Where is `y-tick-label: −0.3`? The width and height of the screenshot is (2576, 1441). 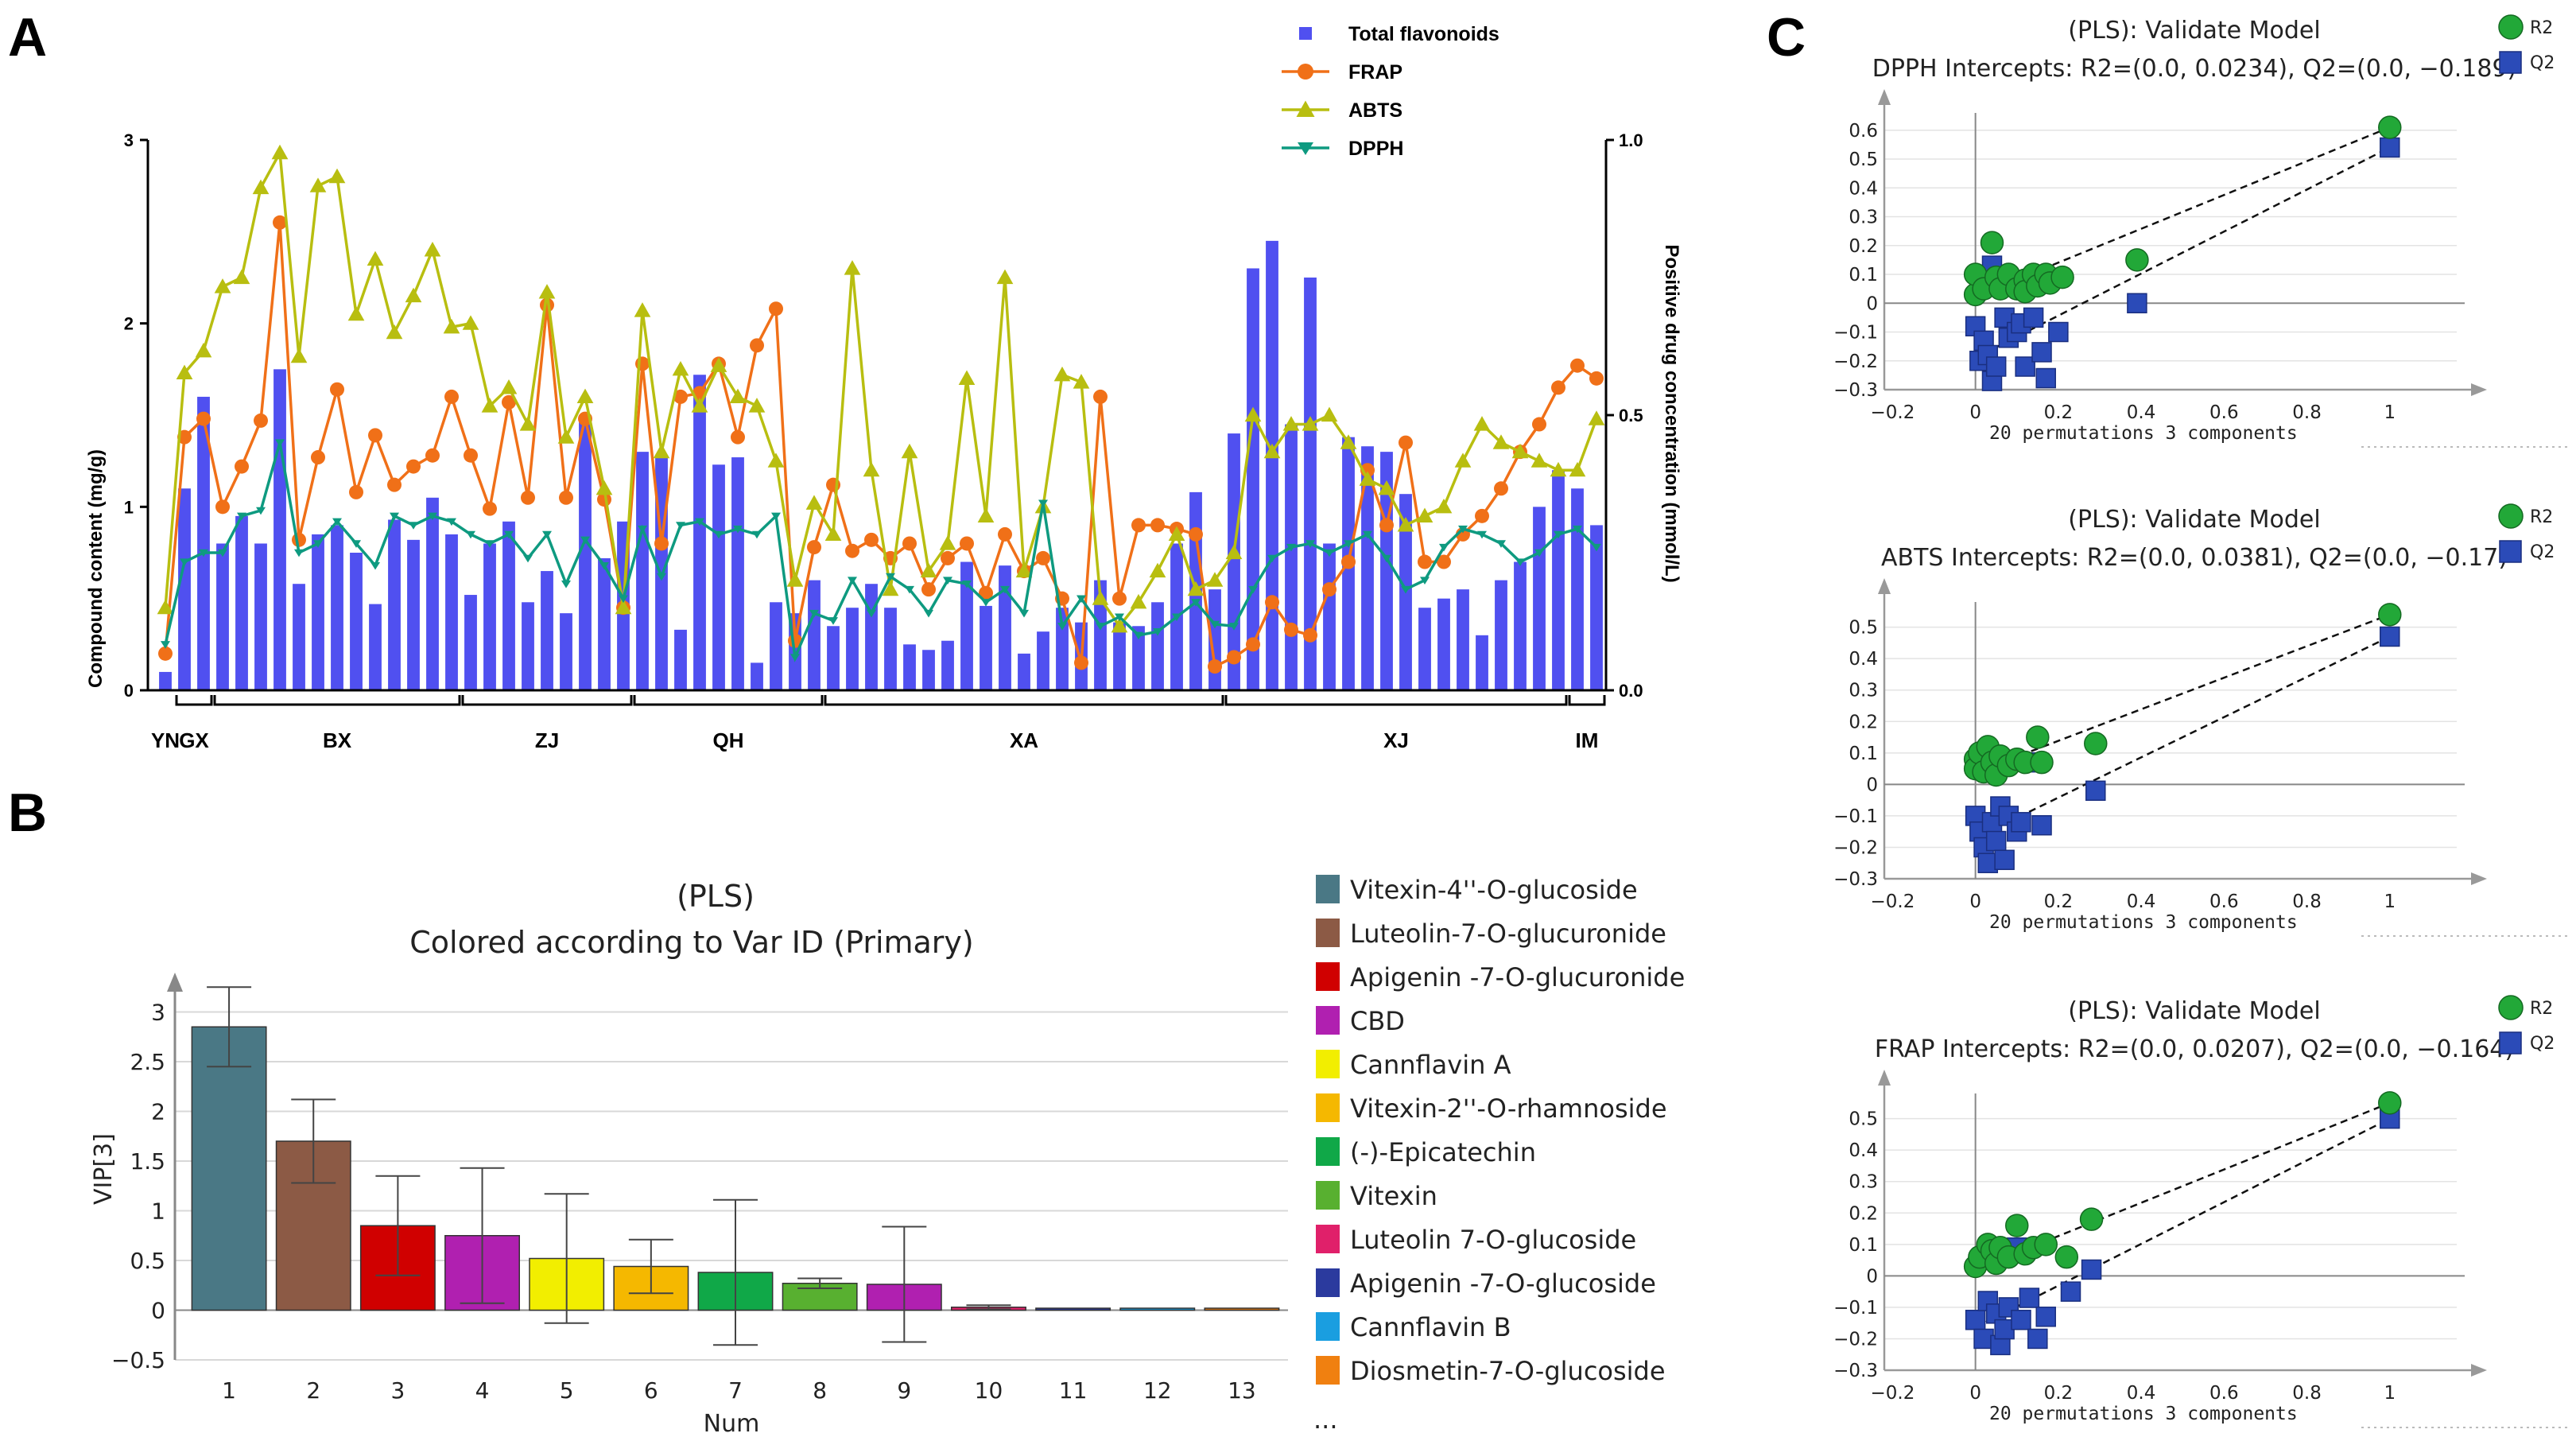
y-tick-label: −0.3 is located at coordinates (1855, 390).